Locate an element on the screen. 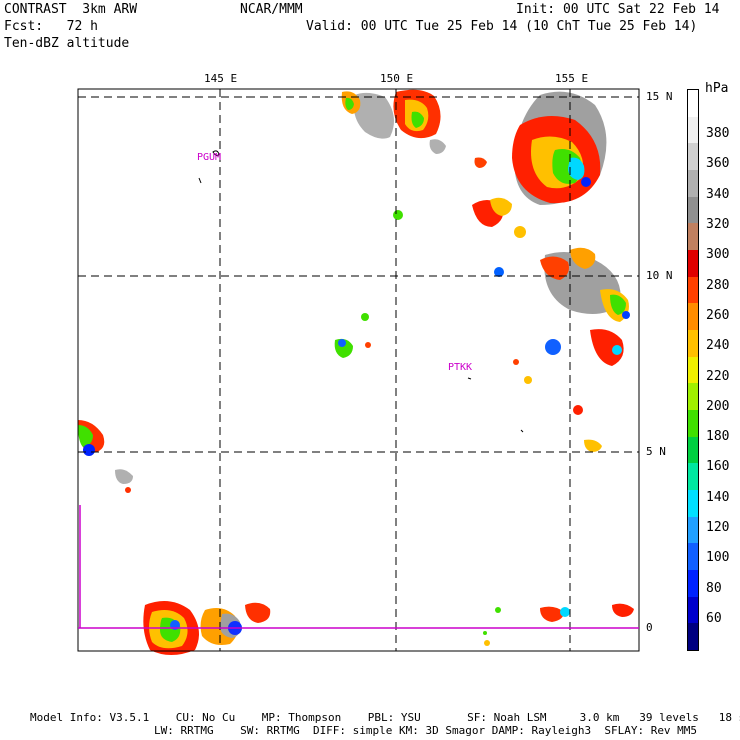 The height and width of the screenshot is (740, 740). colorbar is located at coordinates (693, 370).